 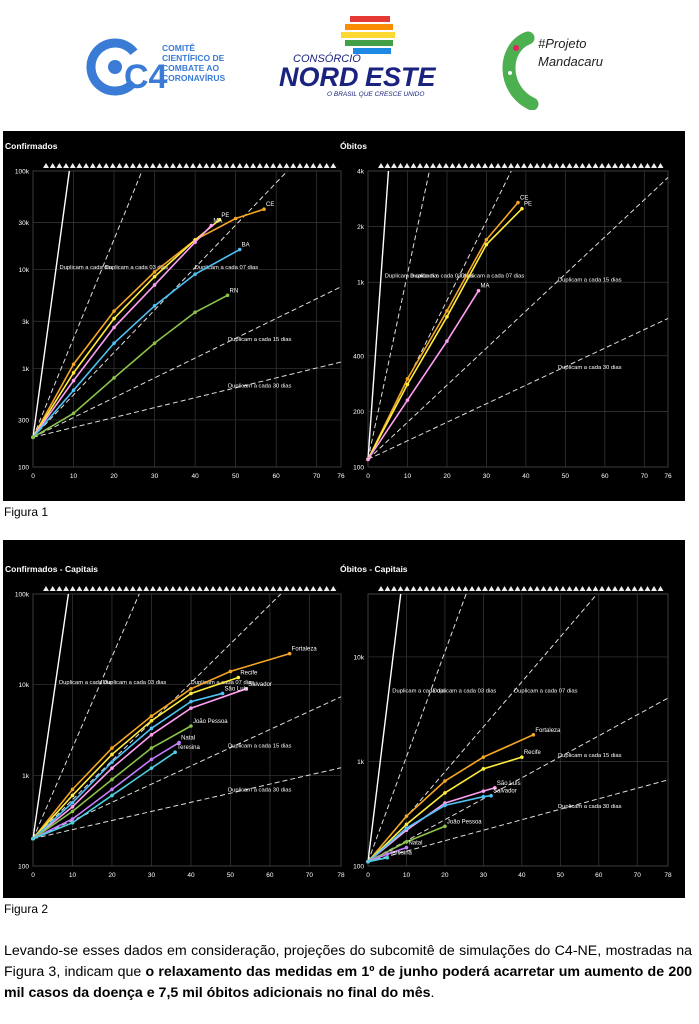 What do you see at coordinates (24, 223) in the screenshot?
I see `y-tick-label: 30k` at bounding box center [24, 223].